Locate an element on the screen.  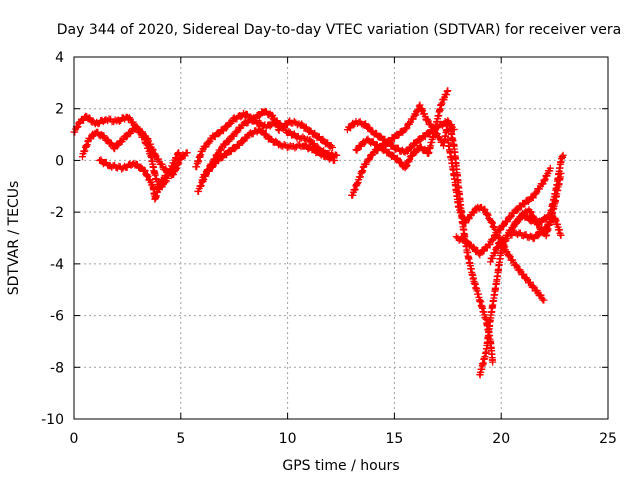
y-tick-label: 2 is located at coordinates (59, 110).